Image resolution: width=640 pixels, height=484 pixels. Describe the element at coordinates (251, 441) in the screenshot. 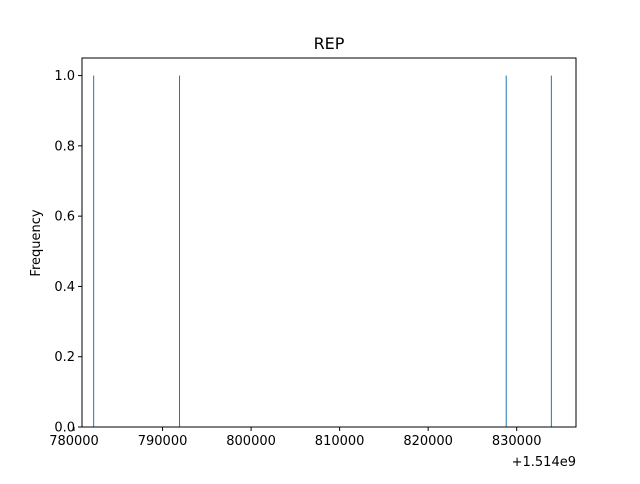

I see `x-tick-label: 800000` at that location.